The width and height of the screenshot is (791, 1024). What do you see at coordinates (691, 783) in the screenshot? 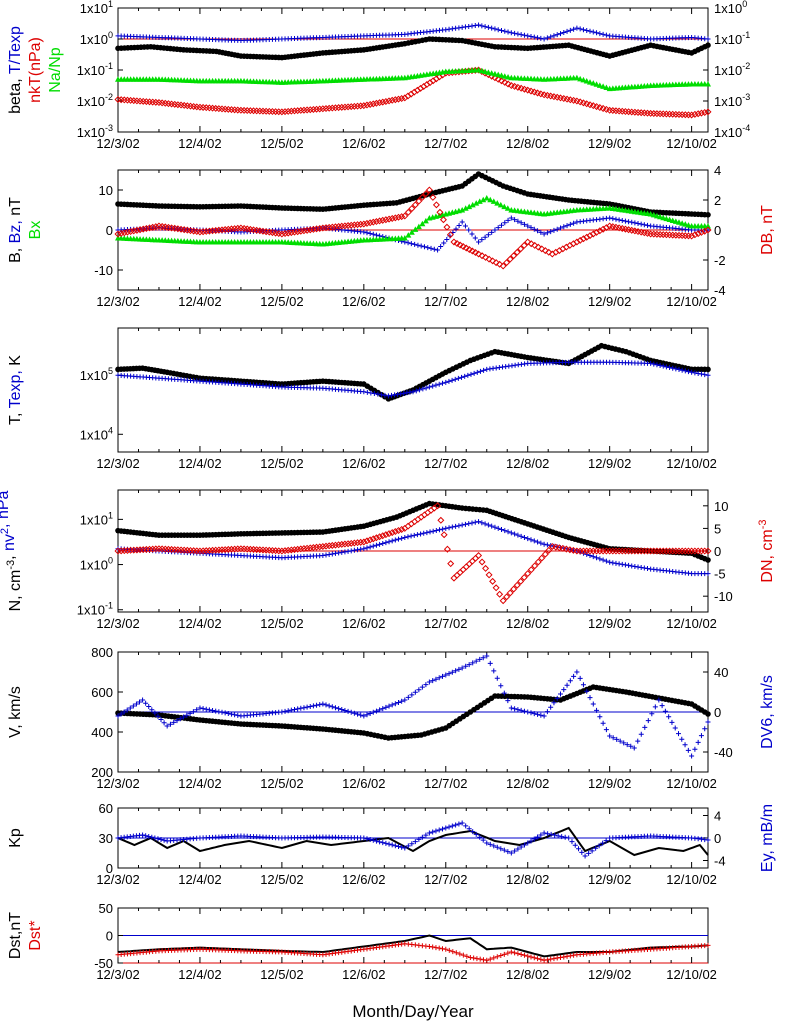
I see `x-tick-label: 12/10/02` at bounding box center [691, 783].